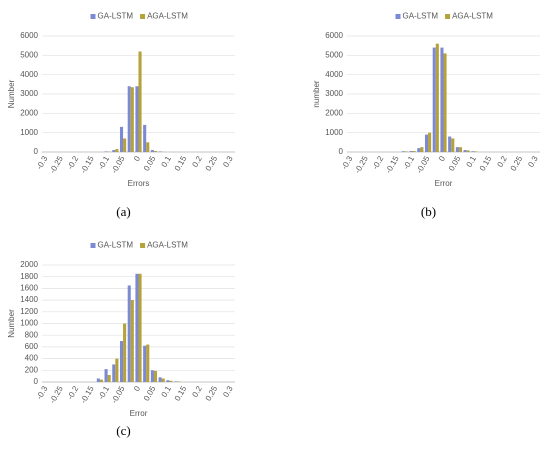  What do you see at coordinates (32, 358) in the screenshot?
I see `y-tick-label: 400` at bounding box center [32, 358].